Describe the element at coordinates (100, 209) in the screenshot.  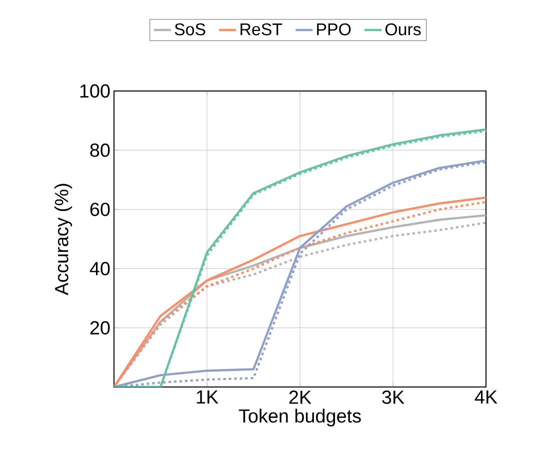
I see `y-tick-label: 60` at that location.